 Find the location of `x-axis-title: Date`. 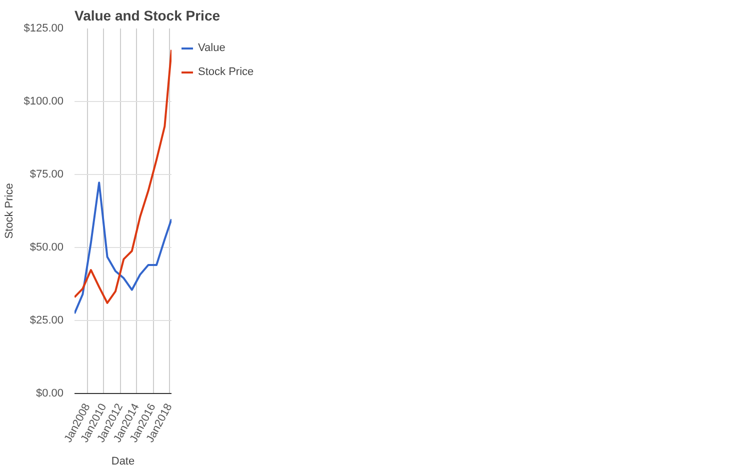

x-axis-title: Date is located at coordinates (123, 461).